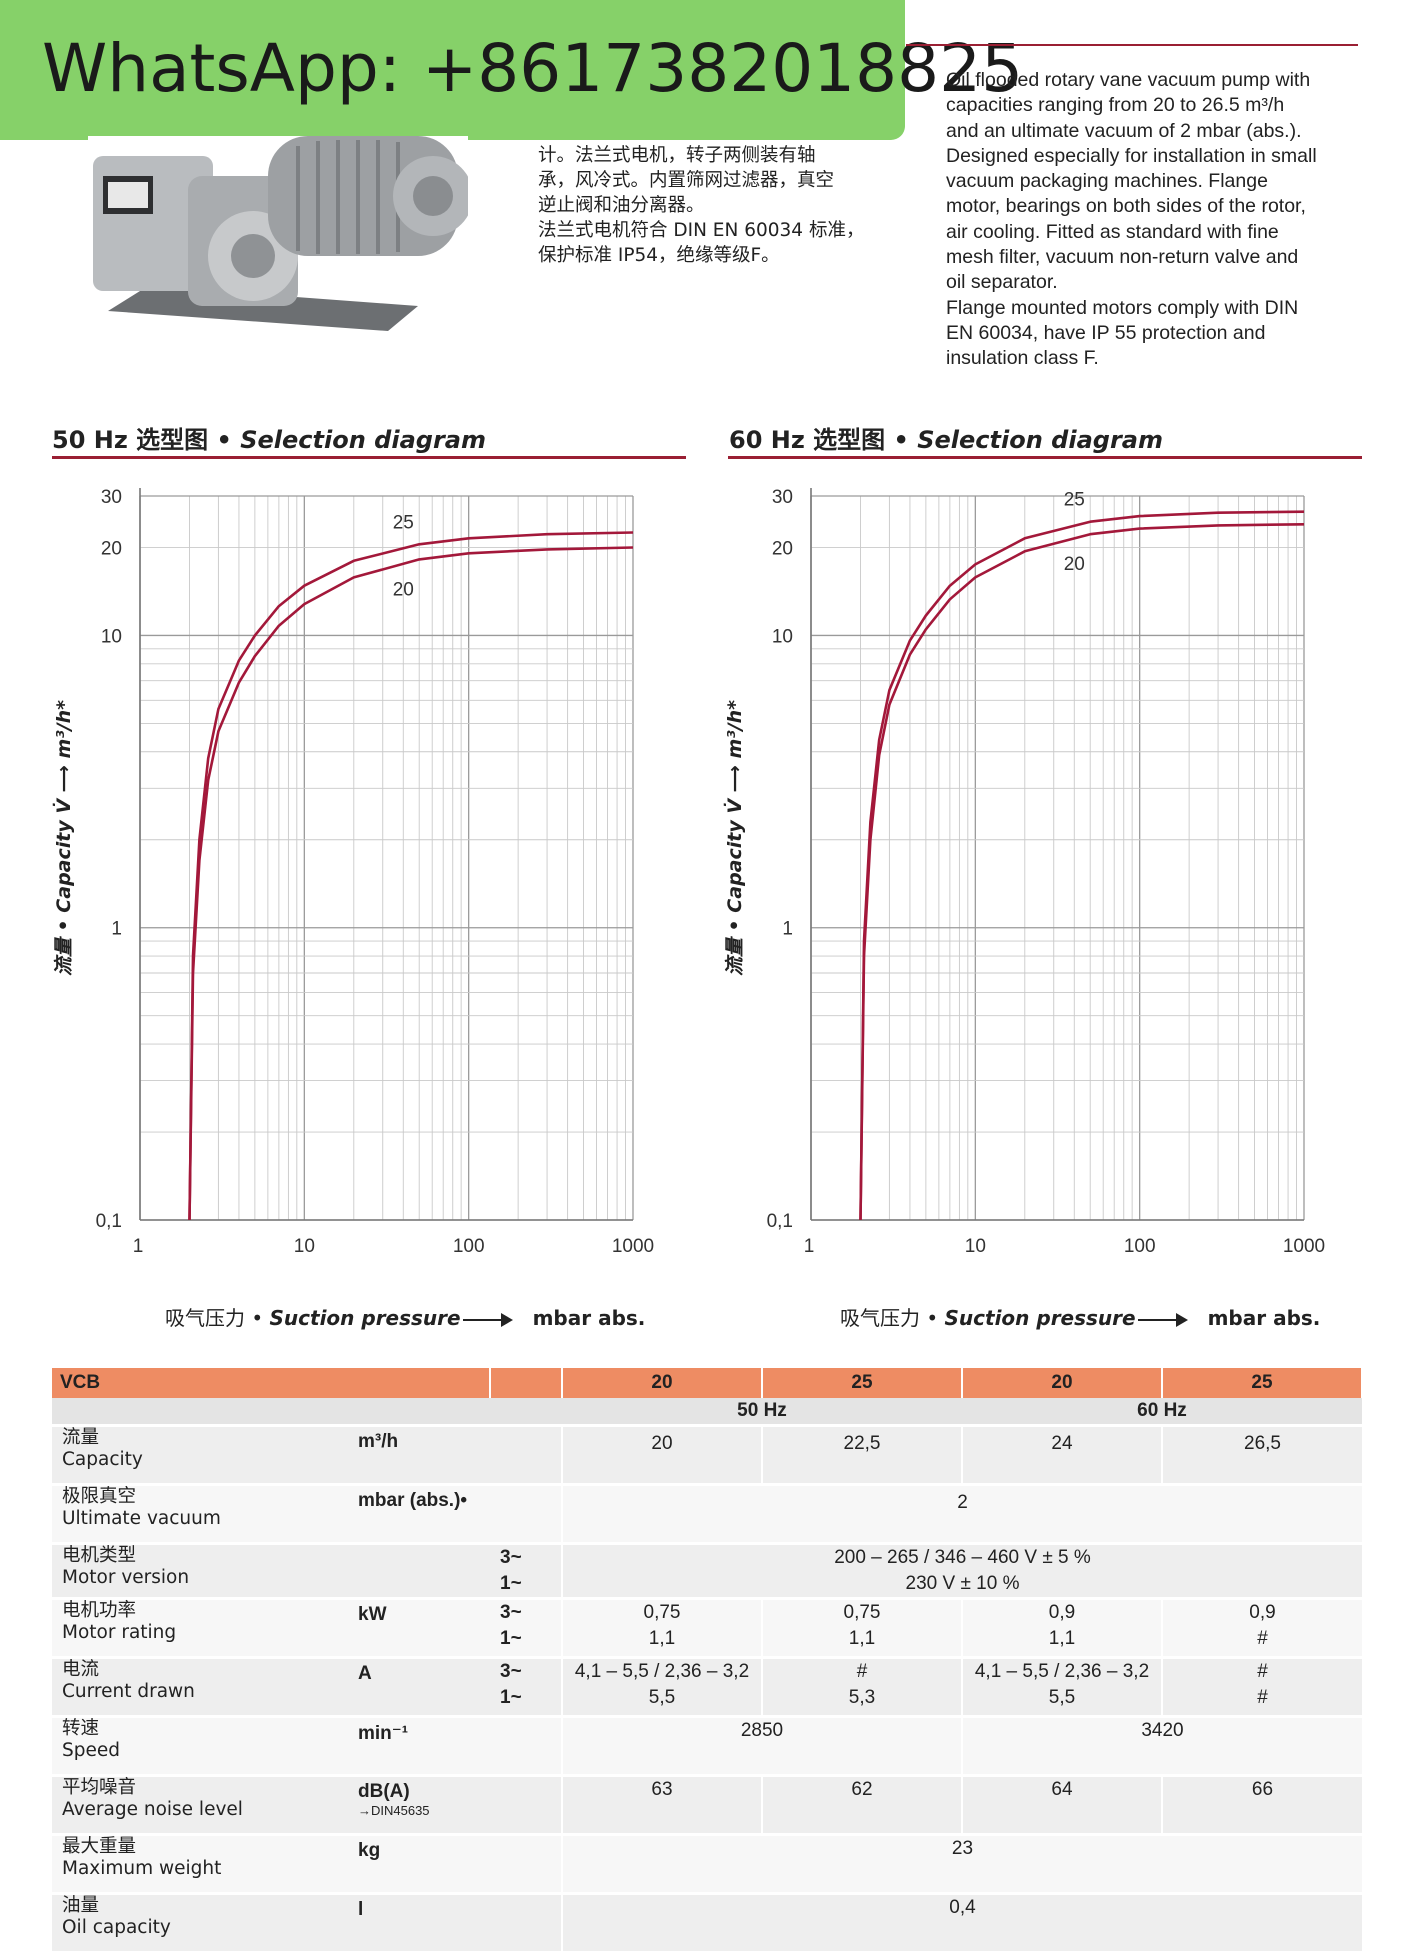 The width and height of the screenshot is (1419, 1951). Describe the element at coordinates (862, 1455) in the screenshot. I see `value-cell: 22,5` at that location.